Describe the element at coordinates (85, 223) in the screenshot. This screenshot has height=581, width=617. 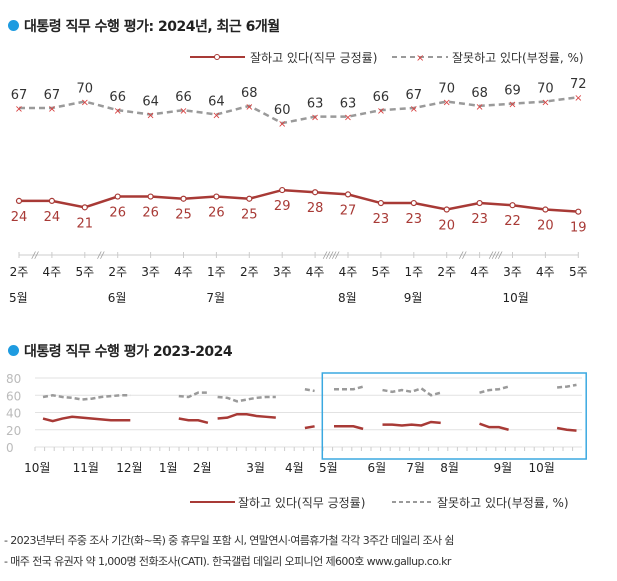
I see `positive-data-label: 21` at that location.